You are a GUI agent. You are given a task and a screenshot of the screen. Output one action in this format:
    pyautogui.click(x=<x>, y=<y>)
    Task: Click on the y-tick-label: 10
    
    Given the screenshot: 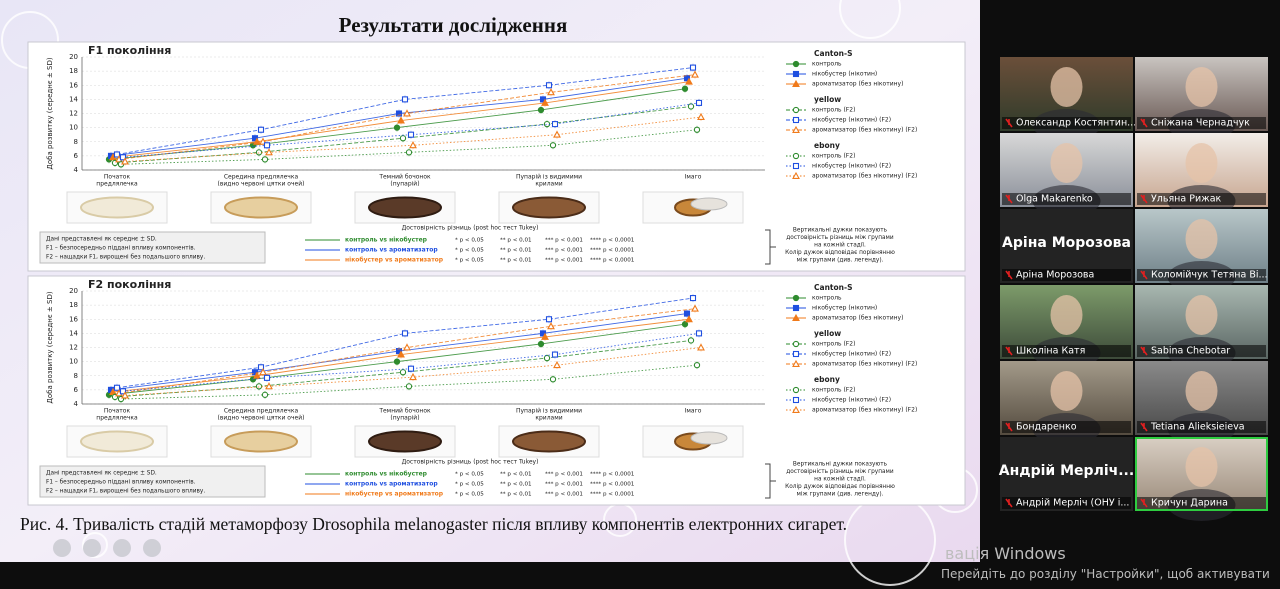 What is the action you would take?
    pyautogui.click(x=73, y=128)
    